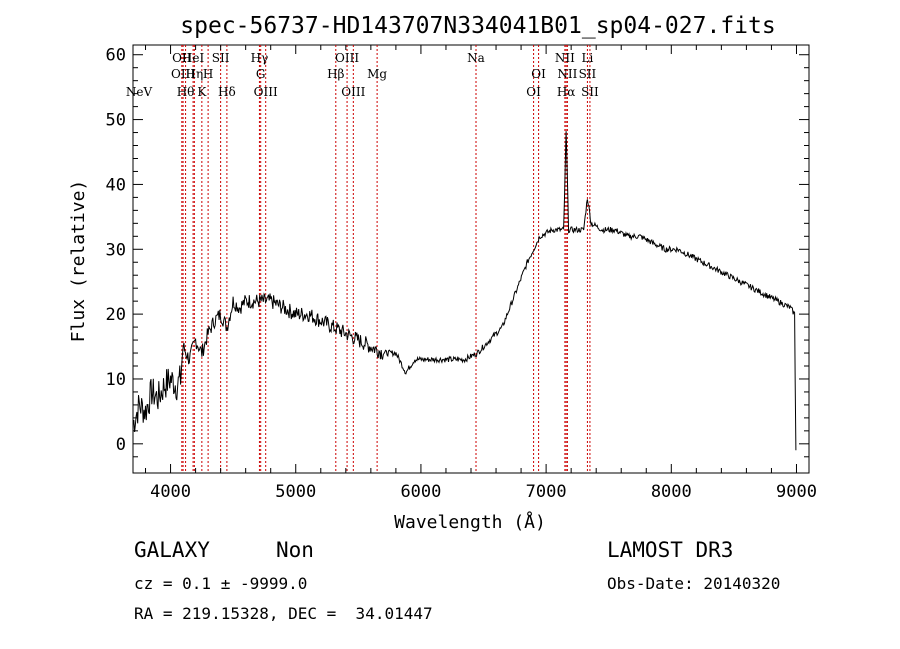  I want to click on line-label: G, so click(261, 74).